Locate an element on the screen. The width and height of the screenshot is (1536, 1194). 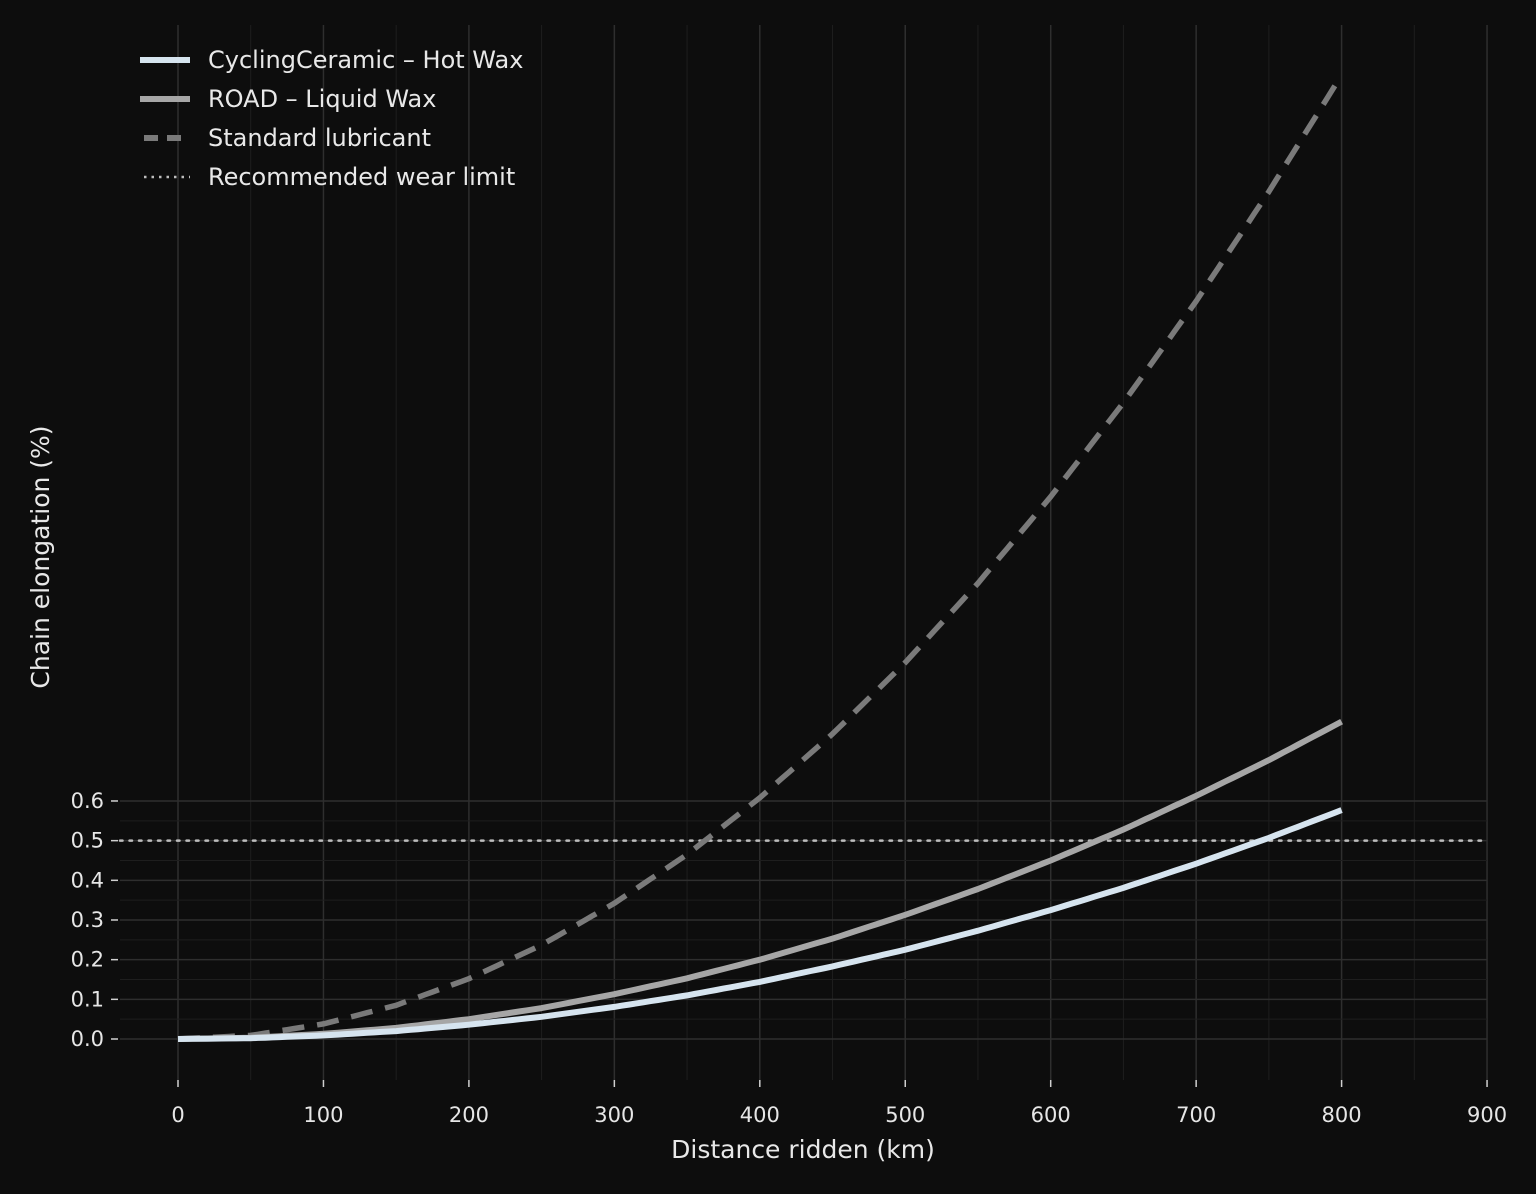
dotted-line-swatch-icon is located at coordinates (164, 177).